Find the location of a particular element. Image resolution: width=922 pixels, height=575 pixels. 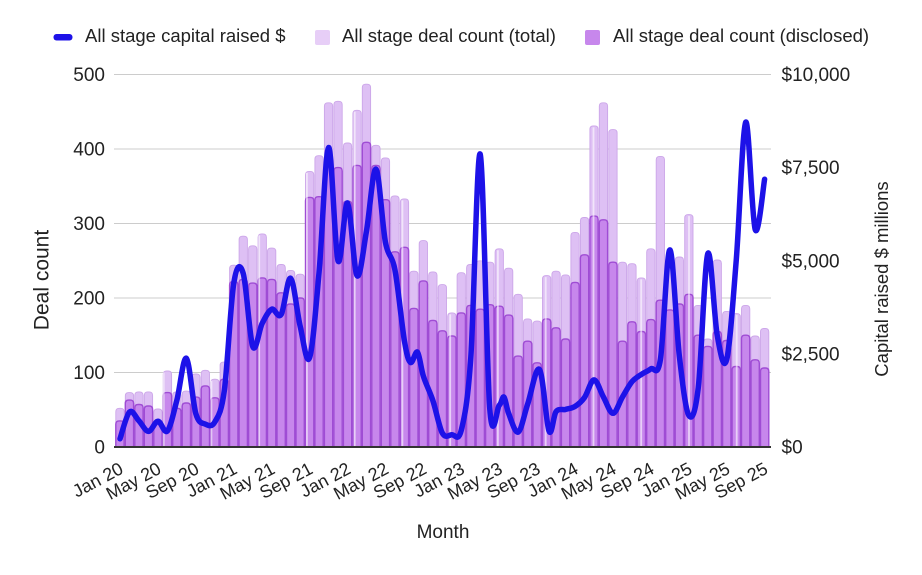

svg-text: $2,500 is located at coordinates (811, 355).